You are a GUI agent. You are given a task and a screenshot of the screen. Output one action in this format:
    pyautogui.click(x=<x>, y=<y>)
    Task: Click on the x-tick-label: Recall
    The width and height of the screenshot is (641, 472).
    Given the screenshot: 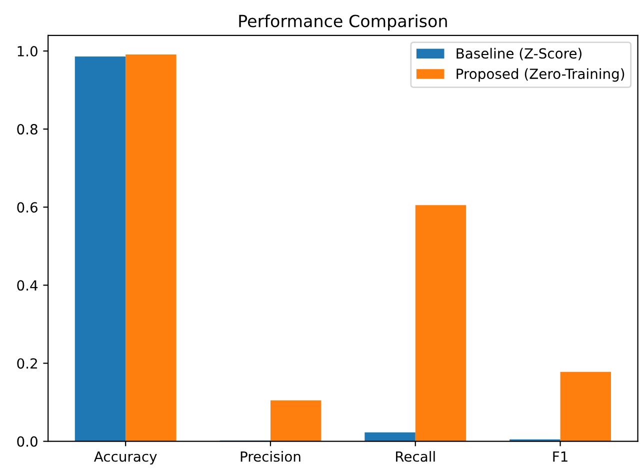 What is the action you would take?
    pyautogui.click(x=415, y=456)
    